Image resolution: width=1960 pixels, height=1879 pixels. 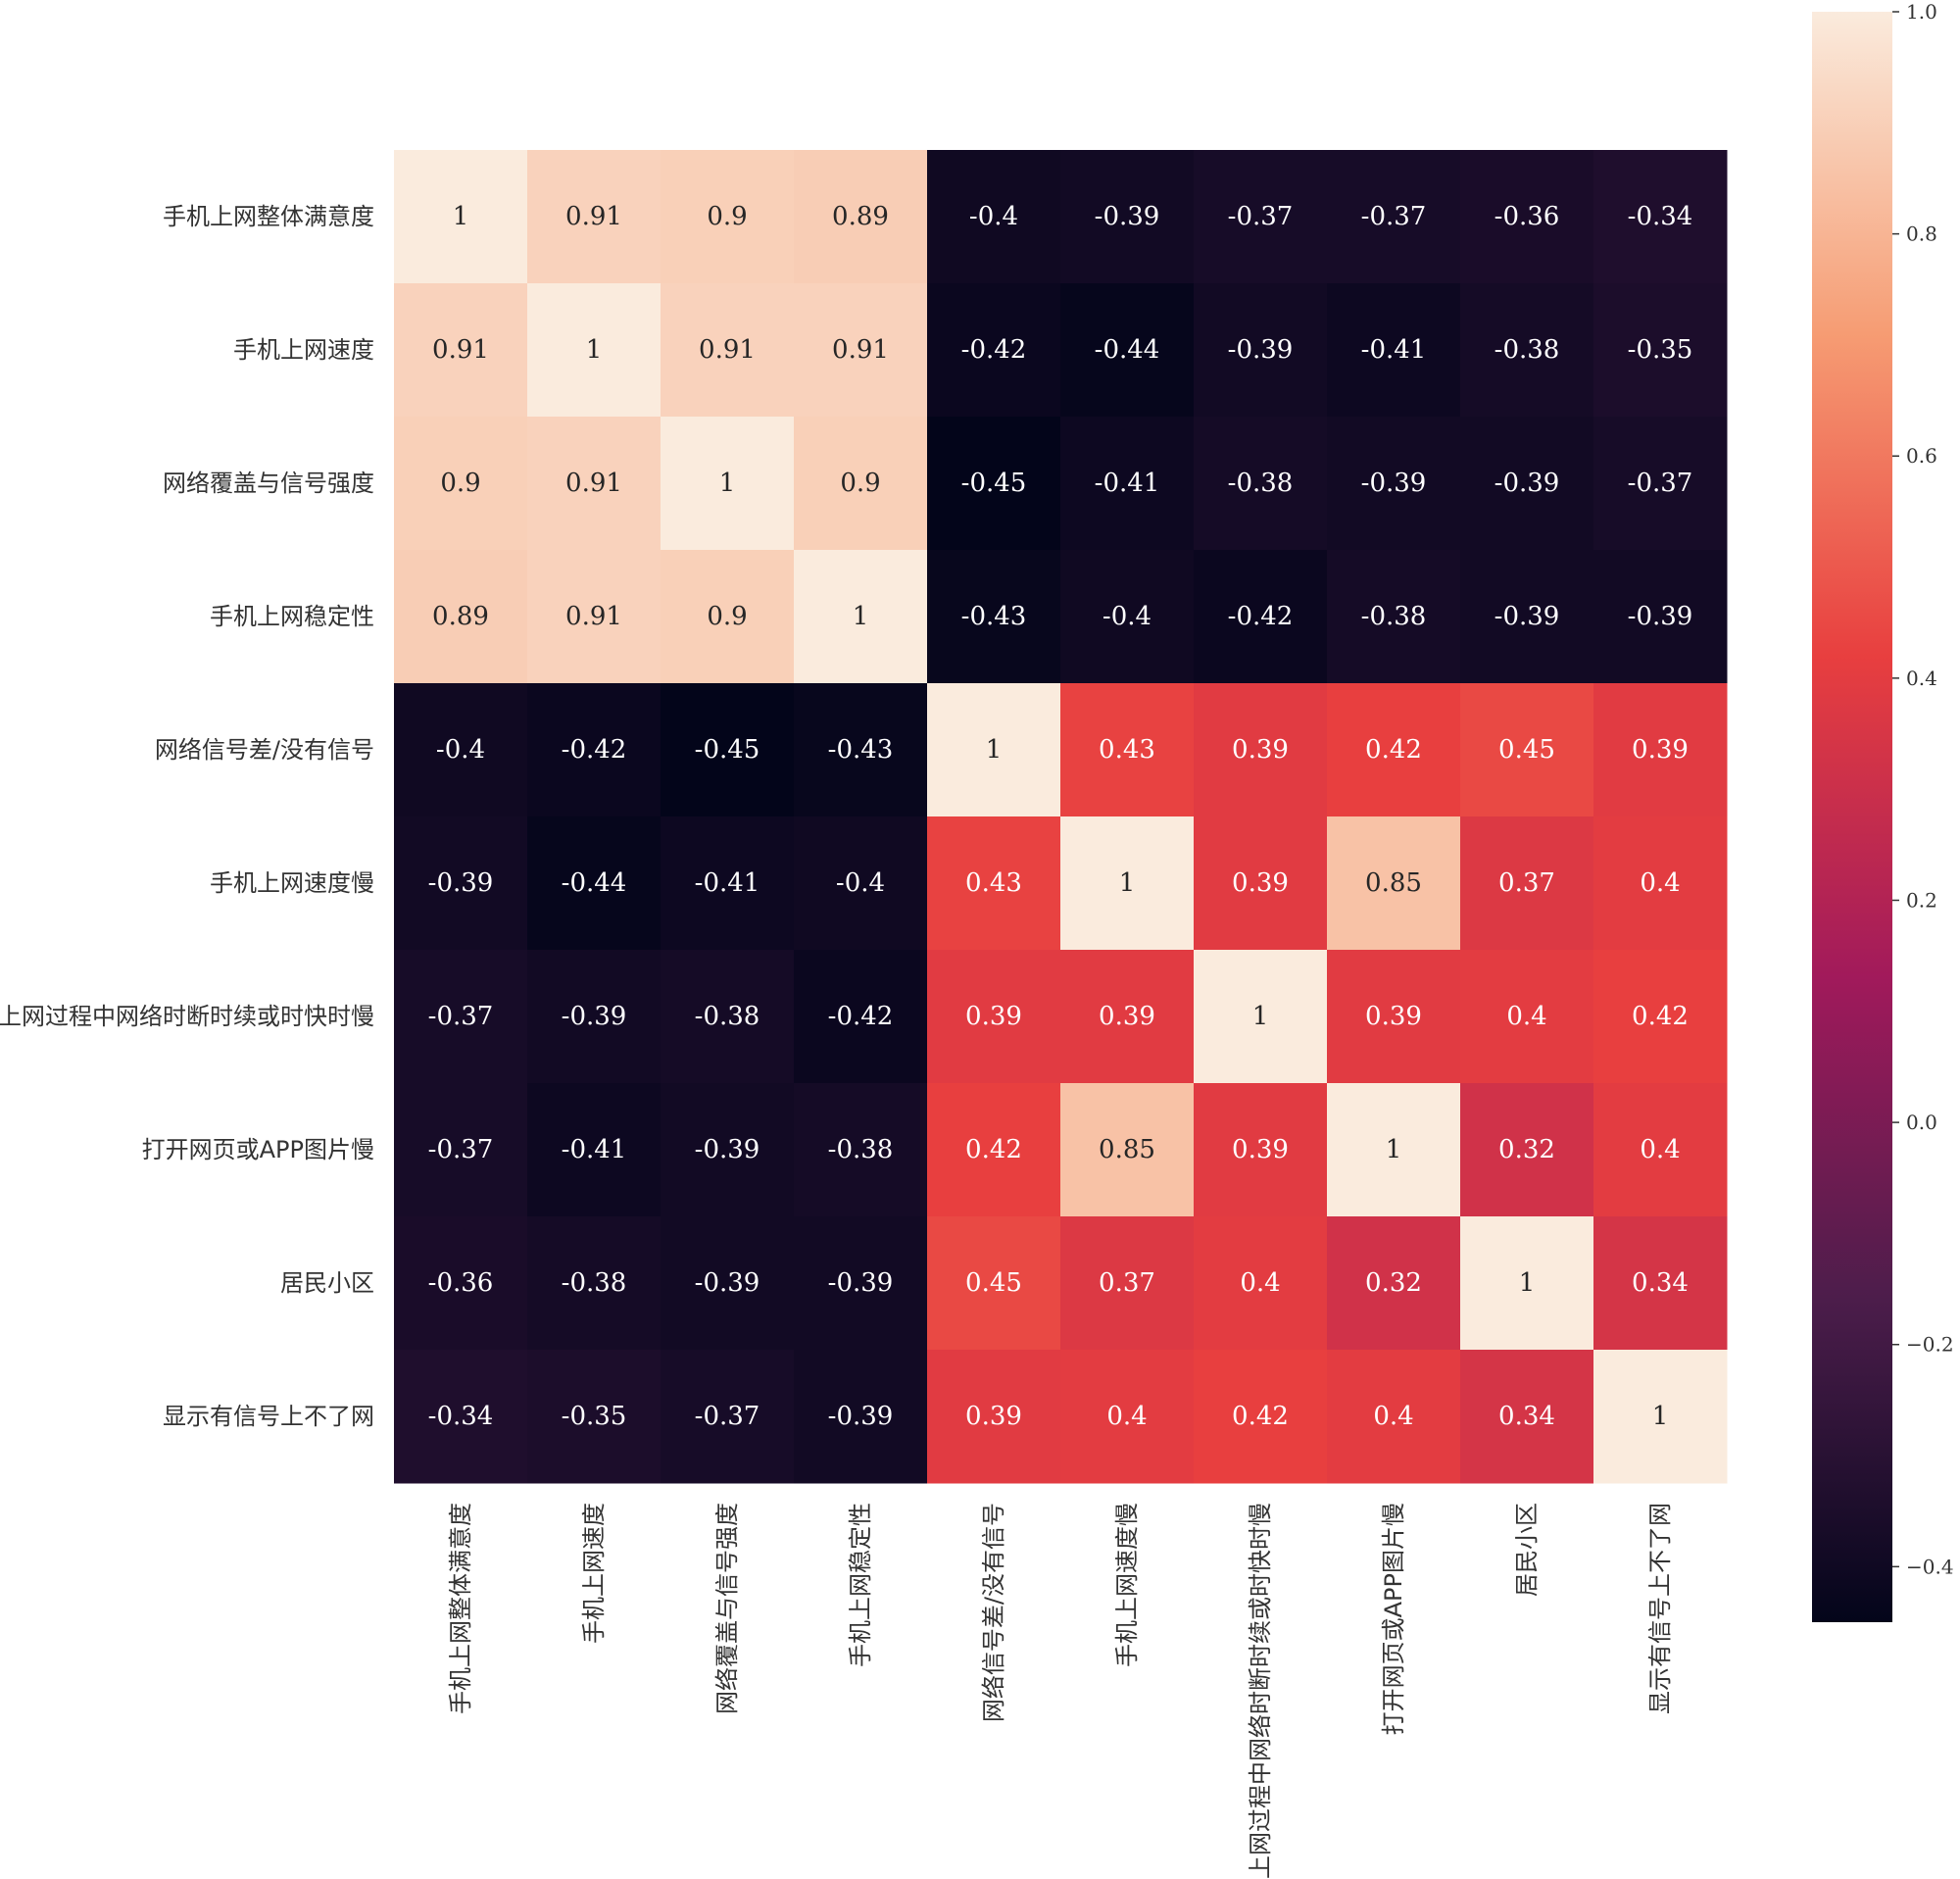 I want to click on cell-value-label: 0.89, so click(x=860, y=216).